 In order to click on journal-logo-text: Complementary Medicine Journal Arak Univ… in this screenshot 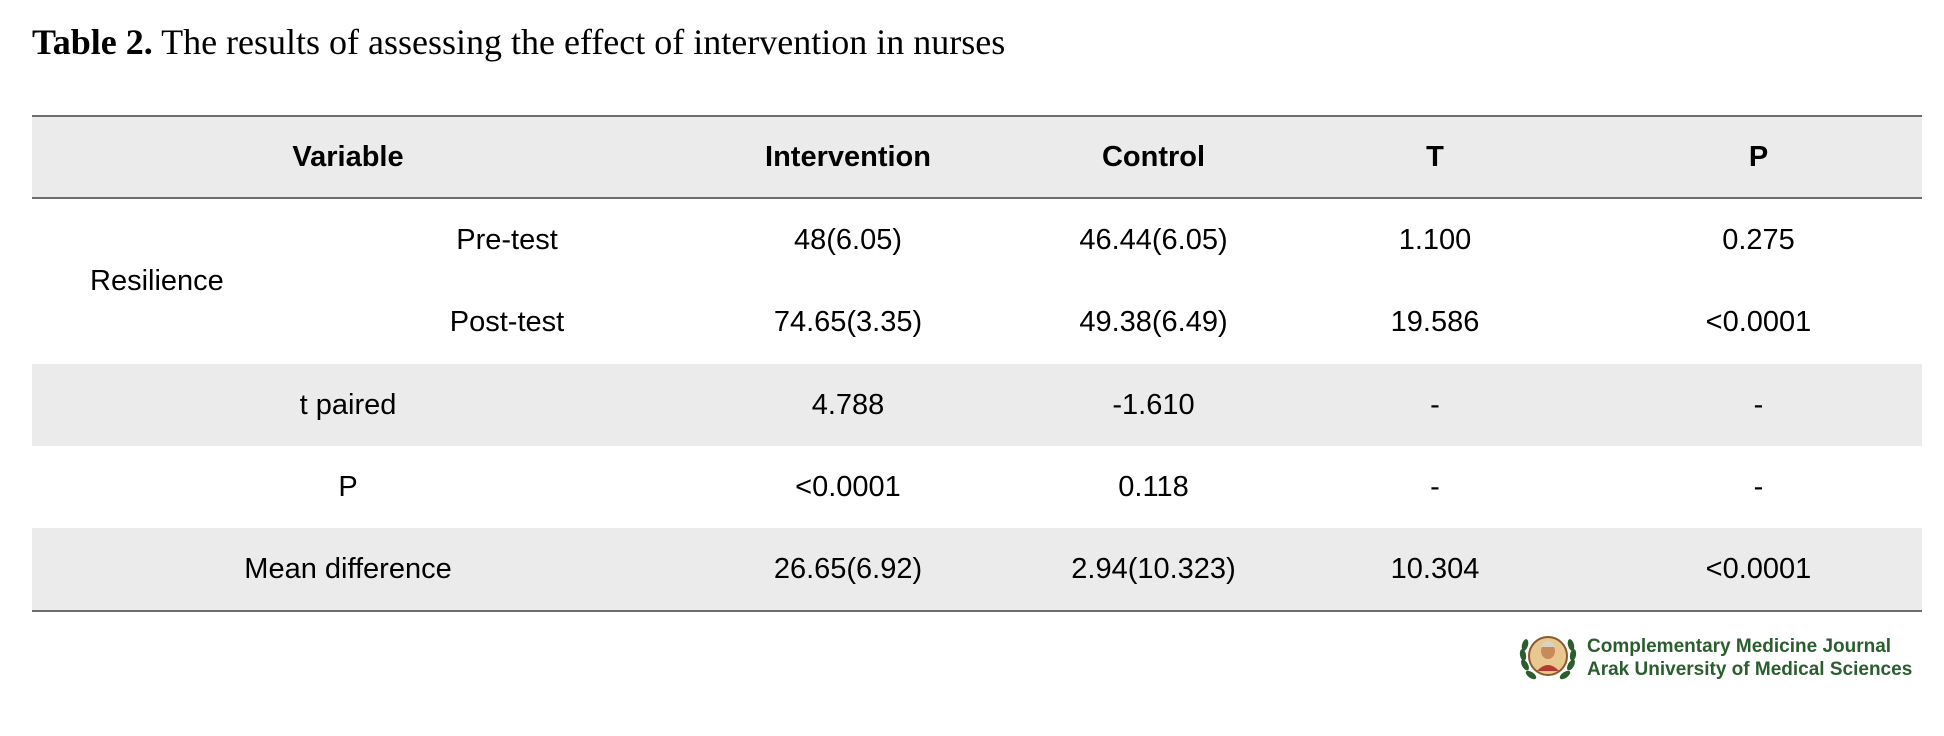, I will do `click(1749, 658)`.